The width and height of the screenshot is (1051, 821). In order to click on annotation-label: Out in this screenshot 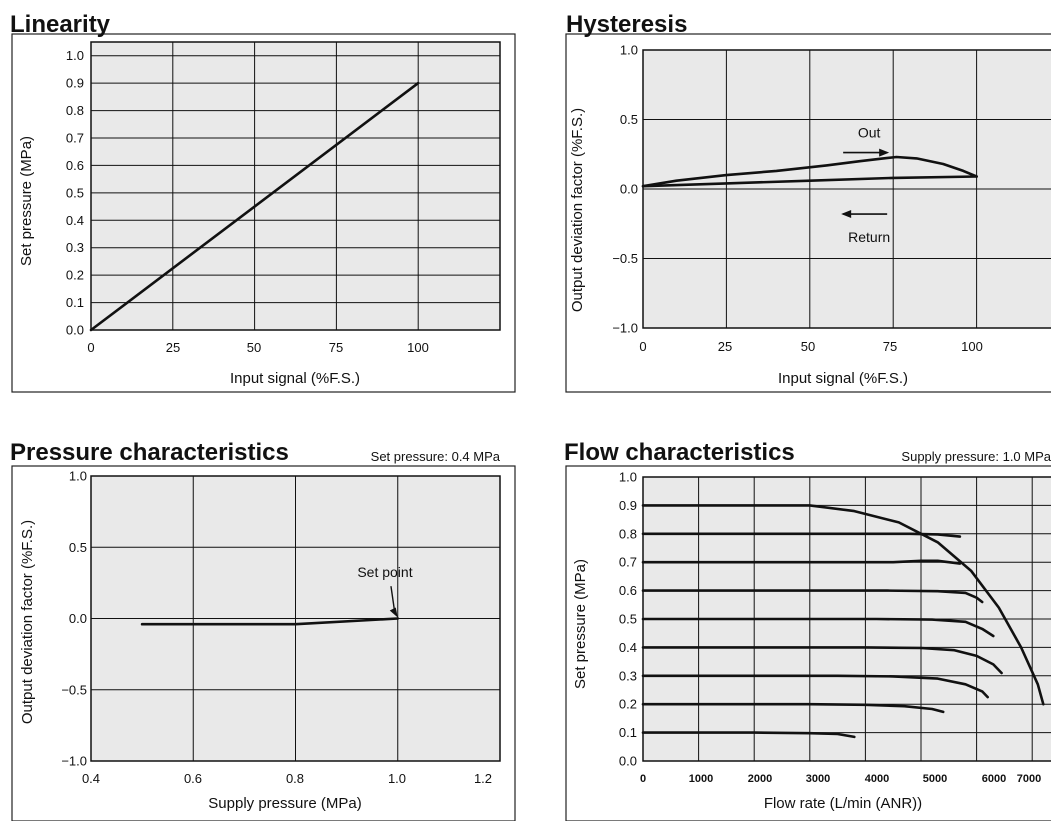, I will do `click(869, 133)`.